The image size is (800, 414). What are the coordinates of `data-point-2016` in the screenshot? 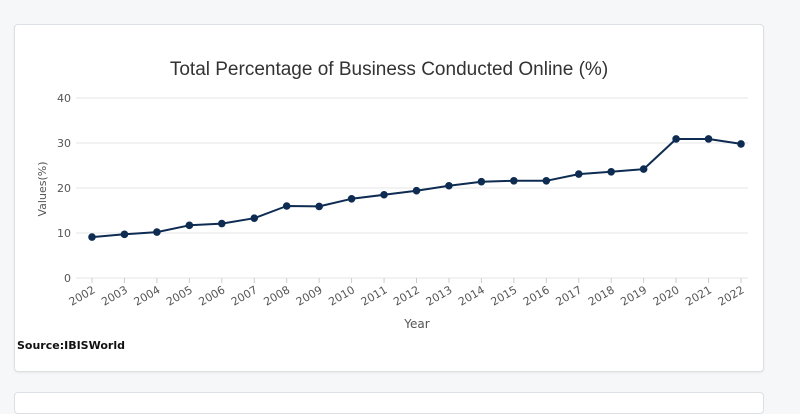 It's located at (546, 181).